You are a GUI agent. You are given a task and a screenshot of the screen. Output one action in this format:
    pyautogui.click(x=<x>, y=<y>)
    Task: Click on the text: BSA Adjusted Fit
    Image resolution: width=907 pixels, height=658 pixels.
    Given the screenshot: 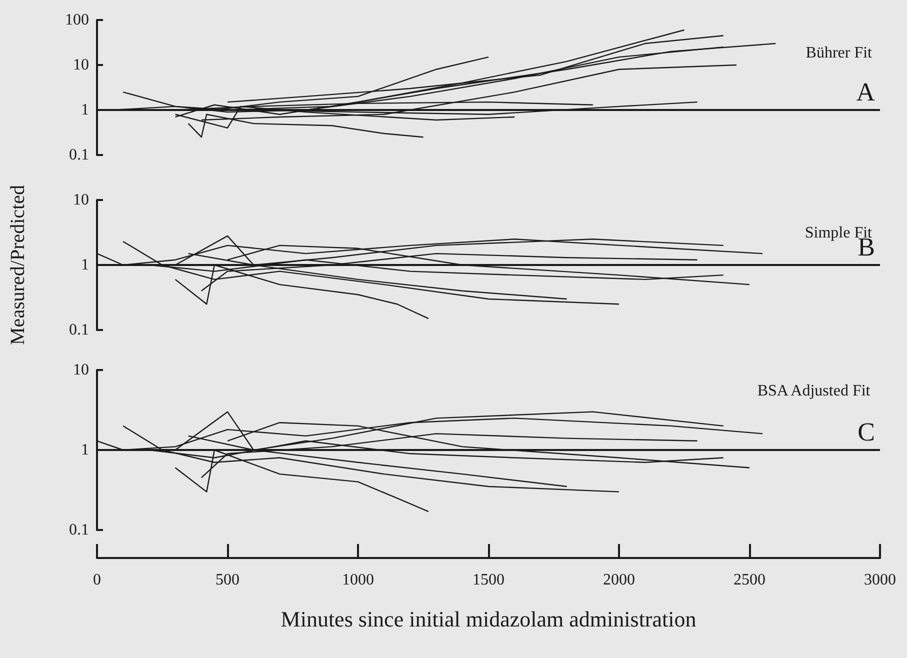 What is the action you would take?
    pyautogui.click(x=814, y=391)
    